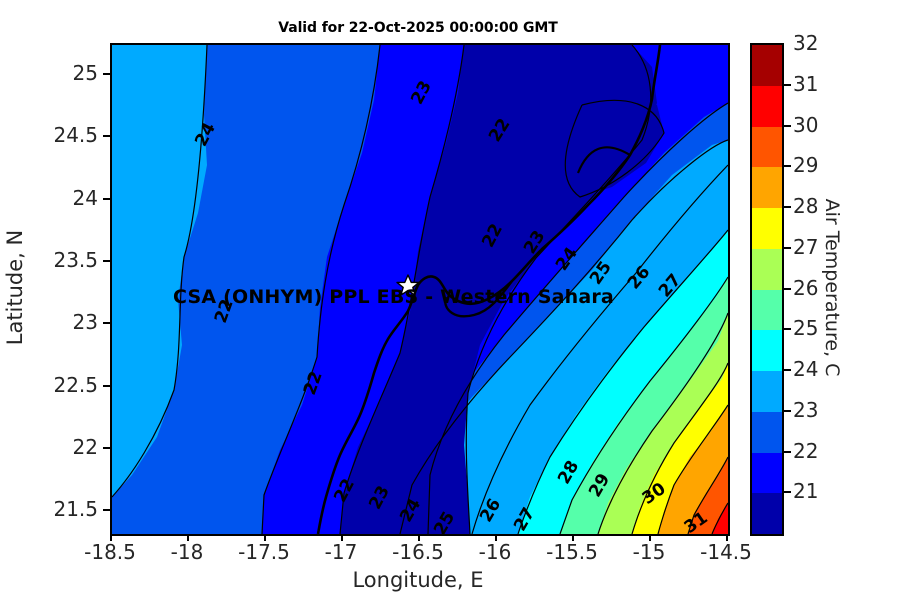 The width and height of the screenshot is (900, 600). What do you see at coordinates (806, 83) in the screenshot?
I see `colorbar-tick-label: 31` at bounding box center [806, 83].